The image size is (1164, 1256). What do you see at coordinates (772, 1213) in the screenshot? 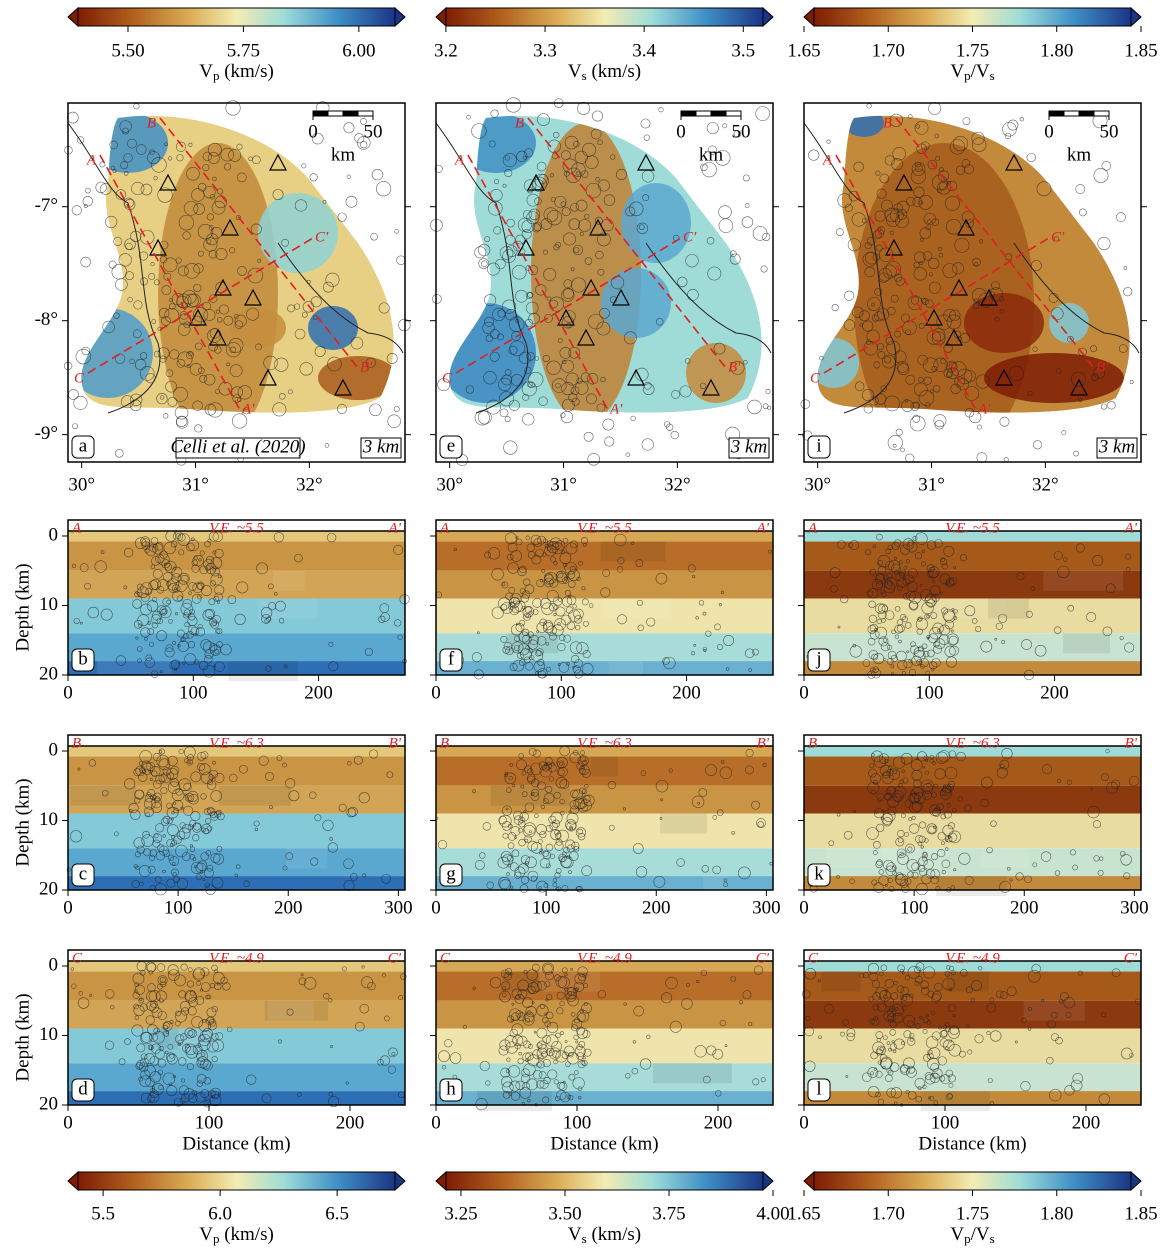
I see `colorbar-tick-label: 4.00` at bounding box center [772, 1213].